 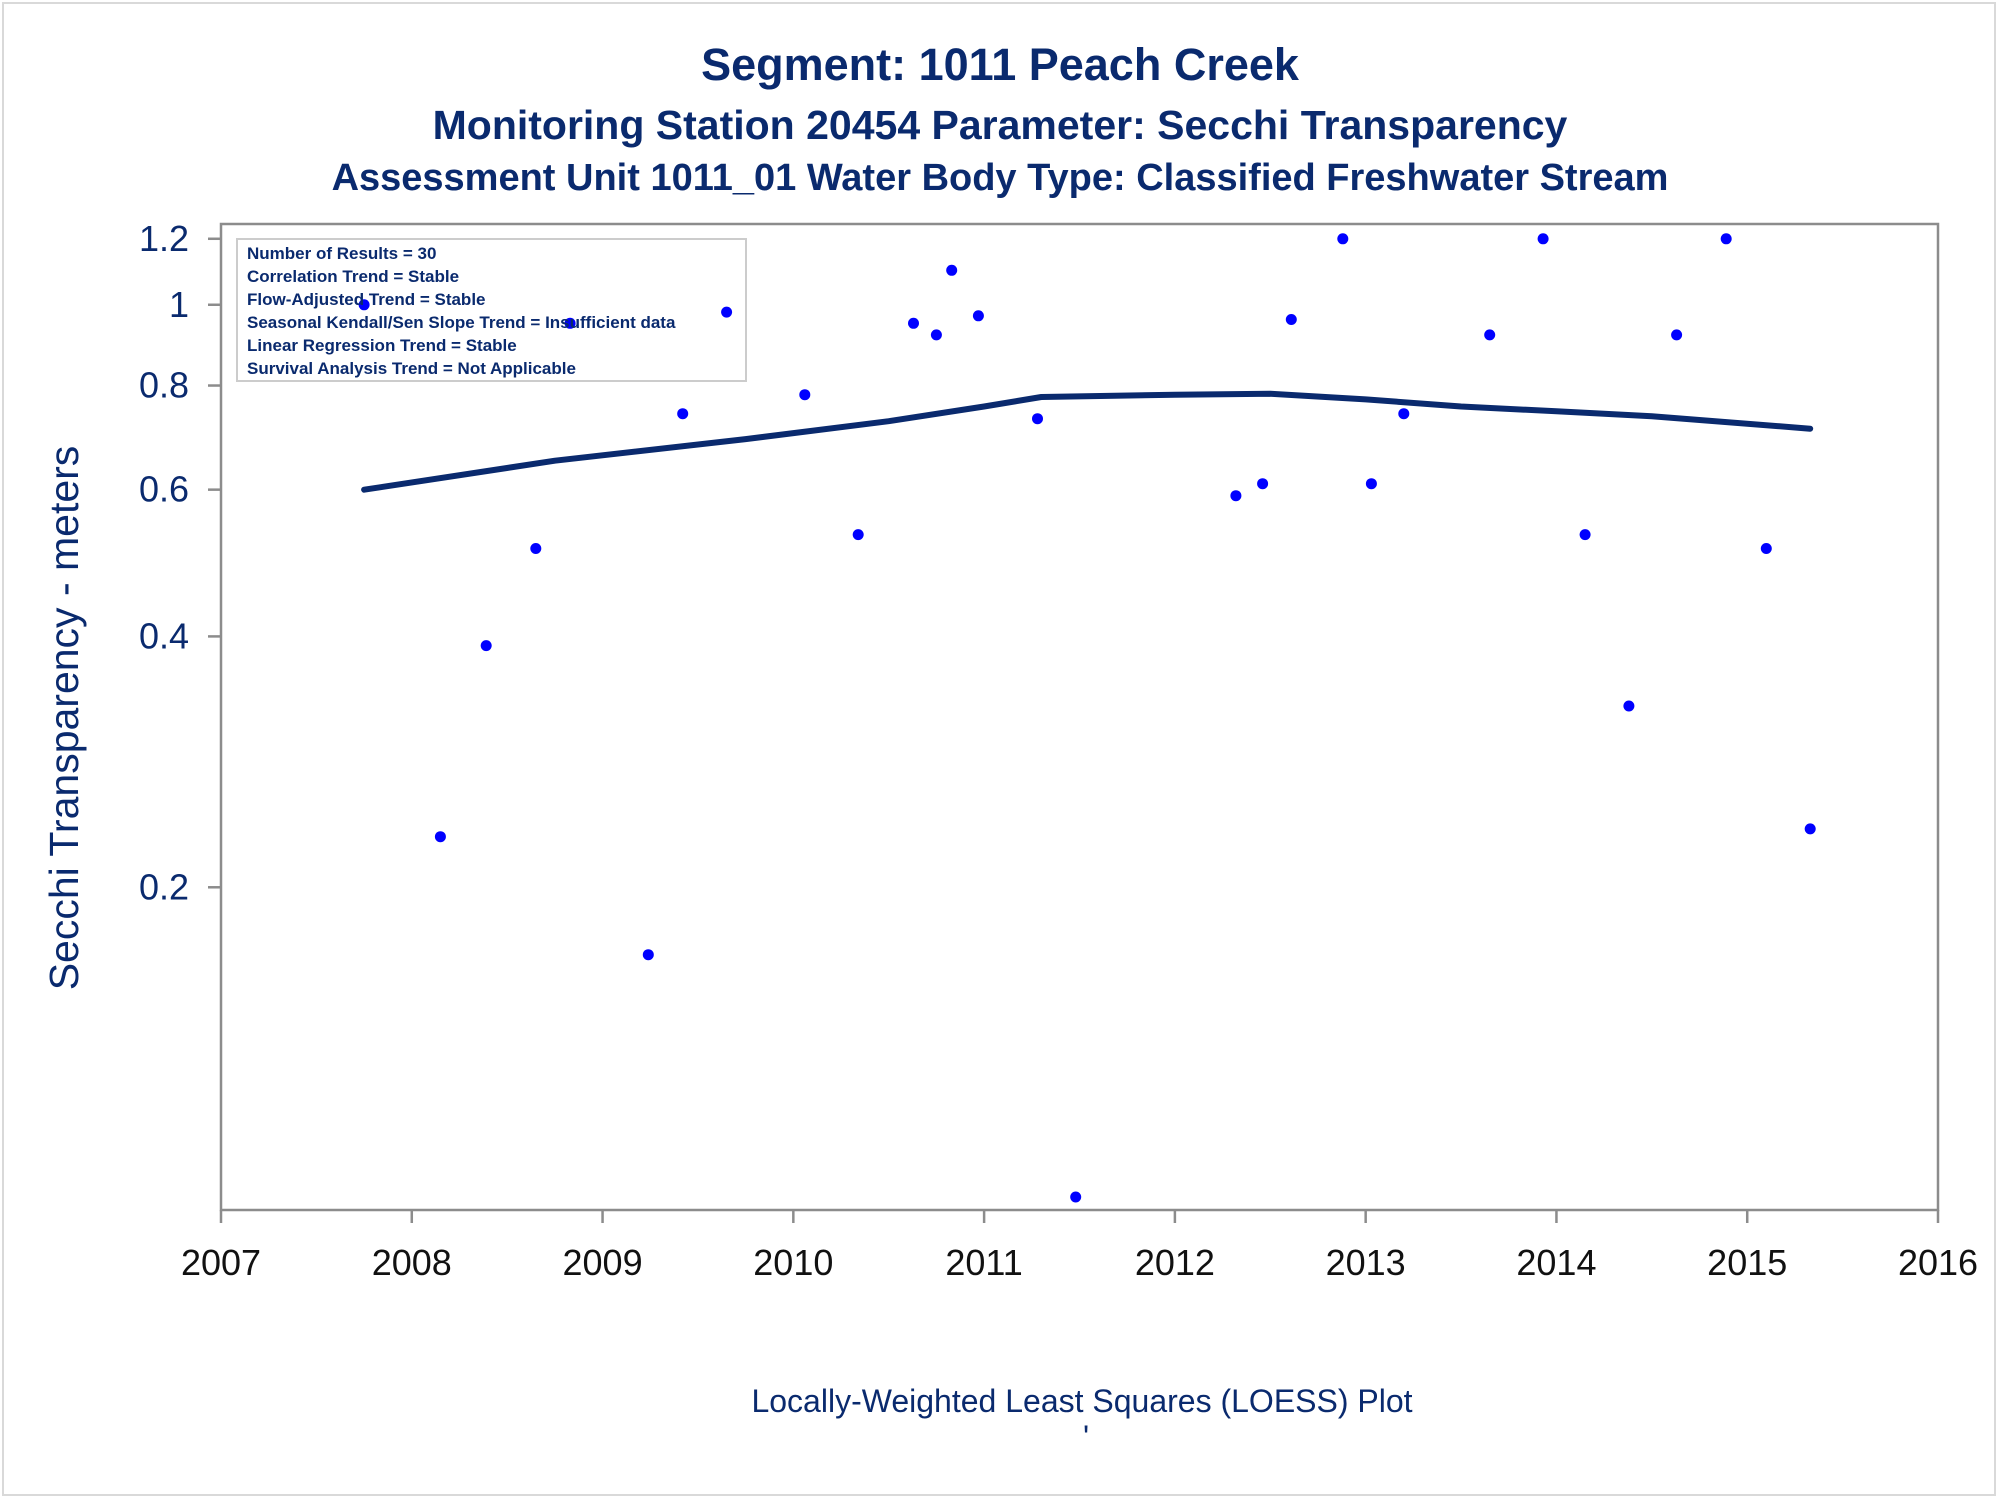 What do you see at coordinates (411, 368) in the screenshot?
I see `stats-line: Survival Analysis Trend = Not Applicable` at bounding box center [411, 368].